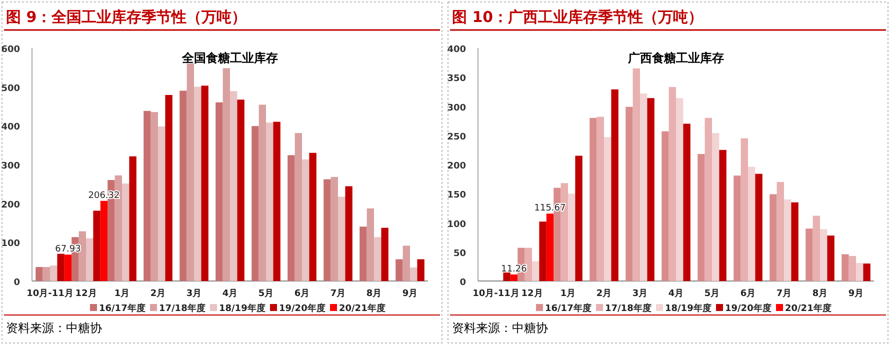  What do you see at coordinates (10, 89) in the screenshot?
I see `y-tick-label: 500` at bounding box center [10, 89].